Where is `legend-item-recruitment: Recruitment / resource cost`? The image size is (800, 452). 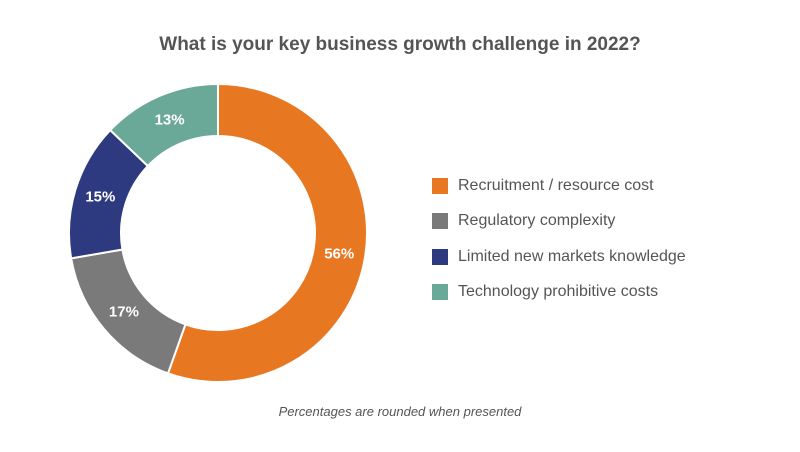
legend-item-recruitment: Recruitment / resource cost is located at coordinates (559, 186).